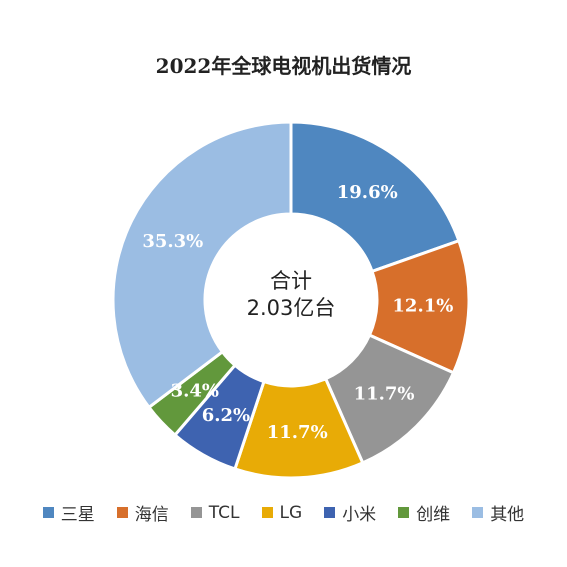  Describe the element at coordinates (297, 432) in the screenshot. I see `slice-label-LG: 11.7%` at that location.